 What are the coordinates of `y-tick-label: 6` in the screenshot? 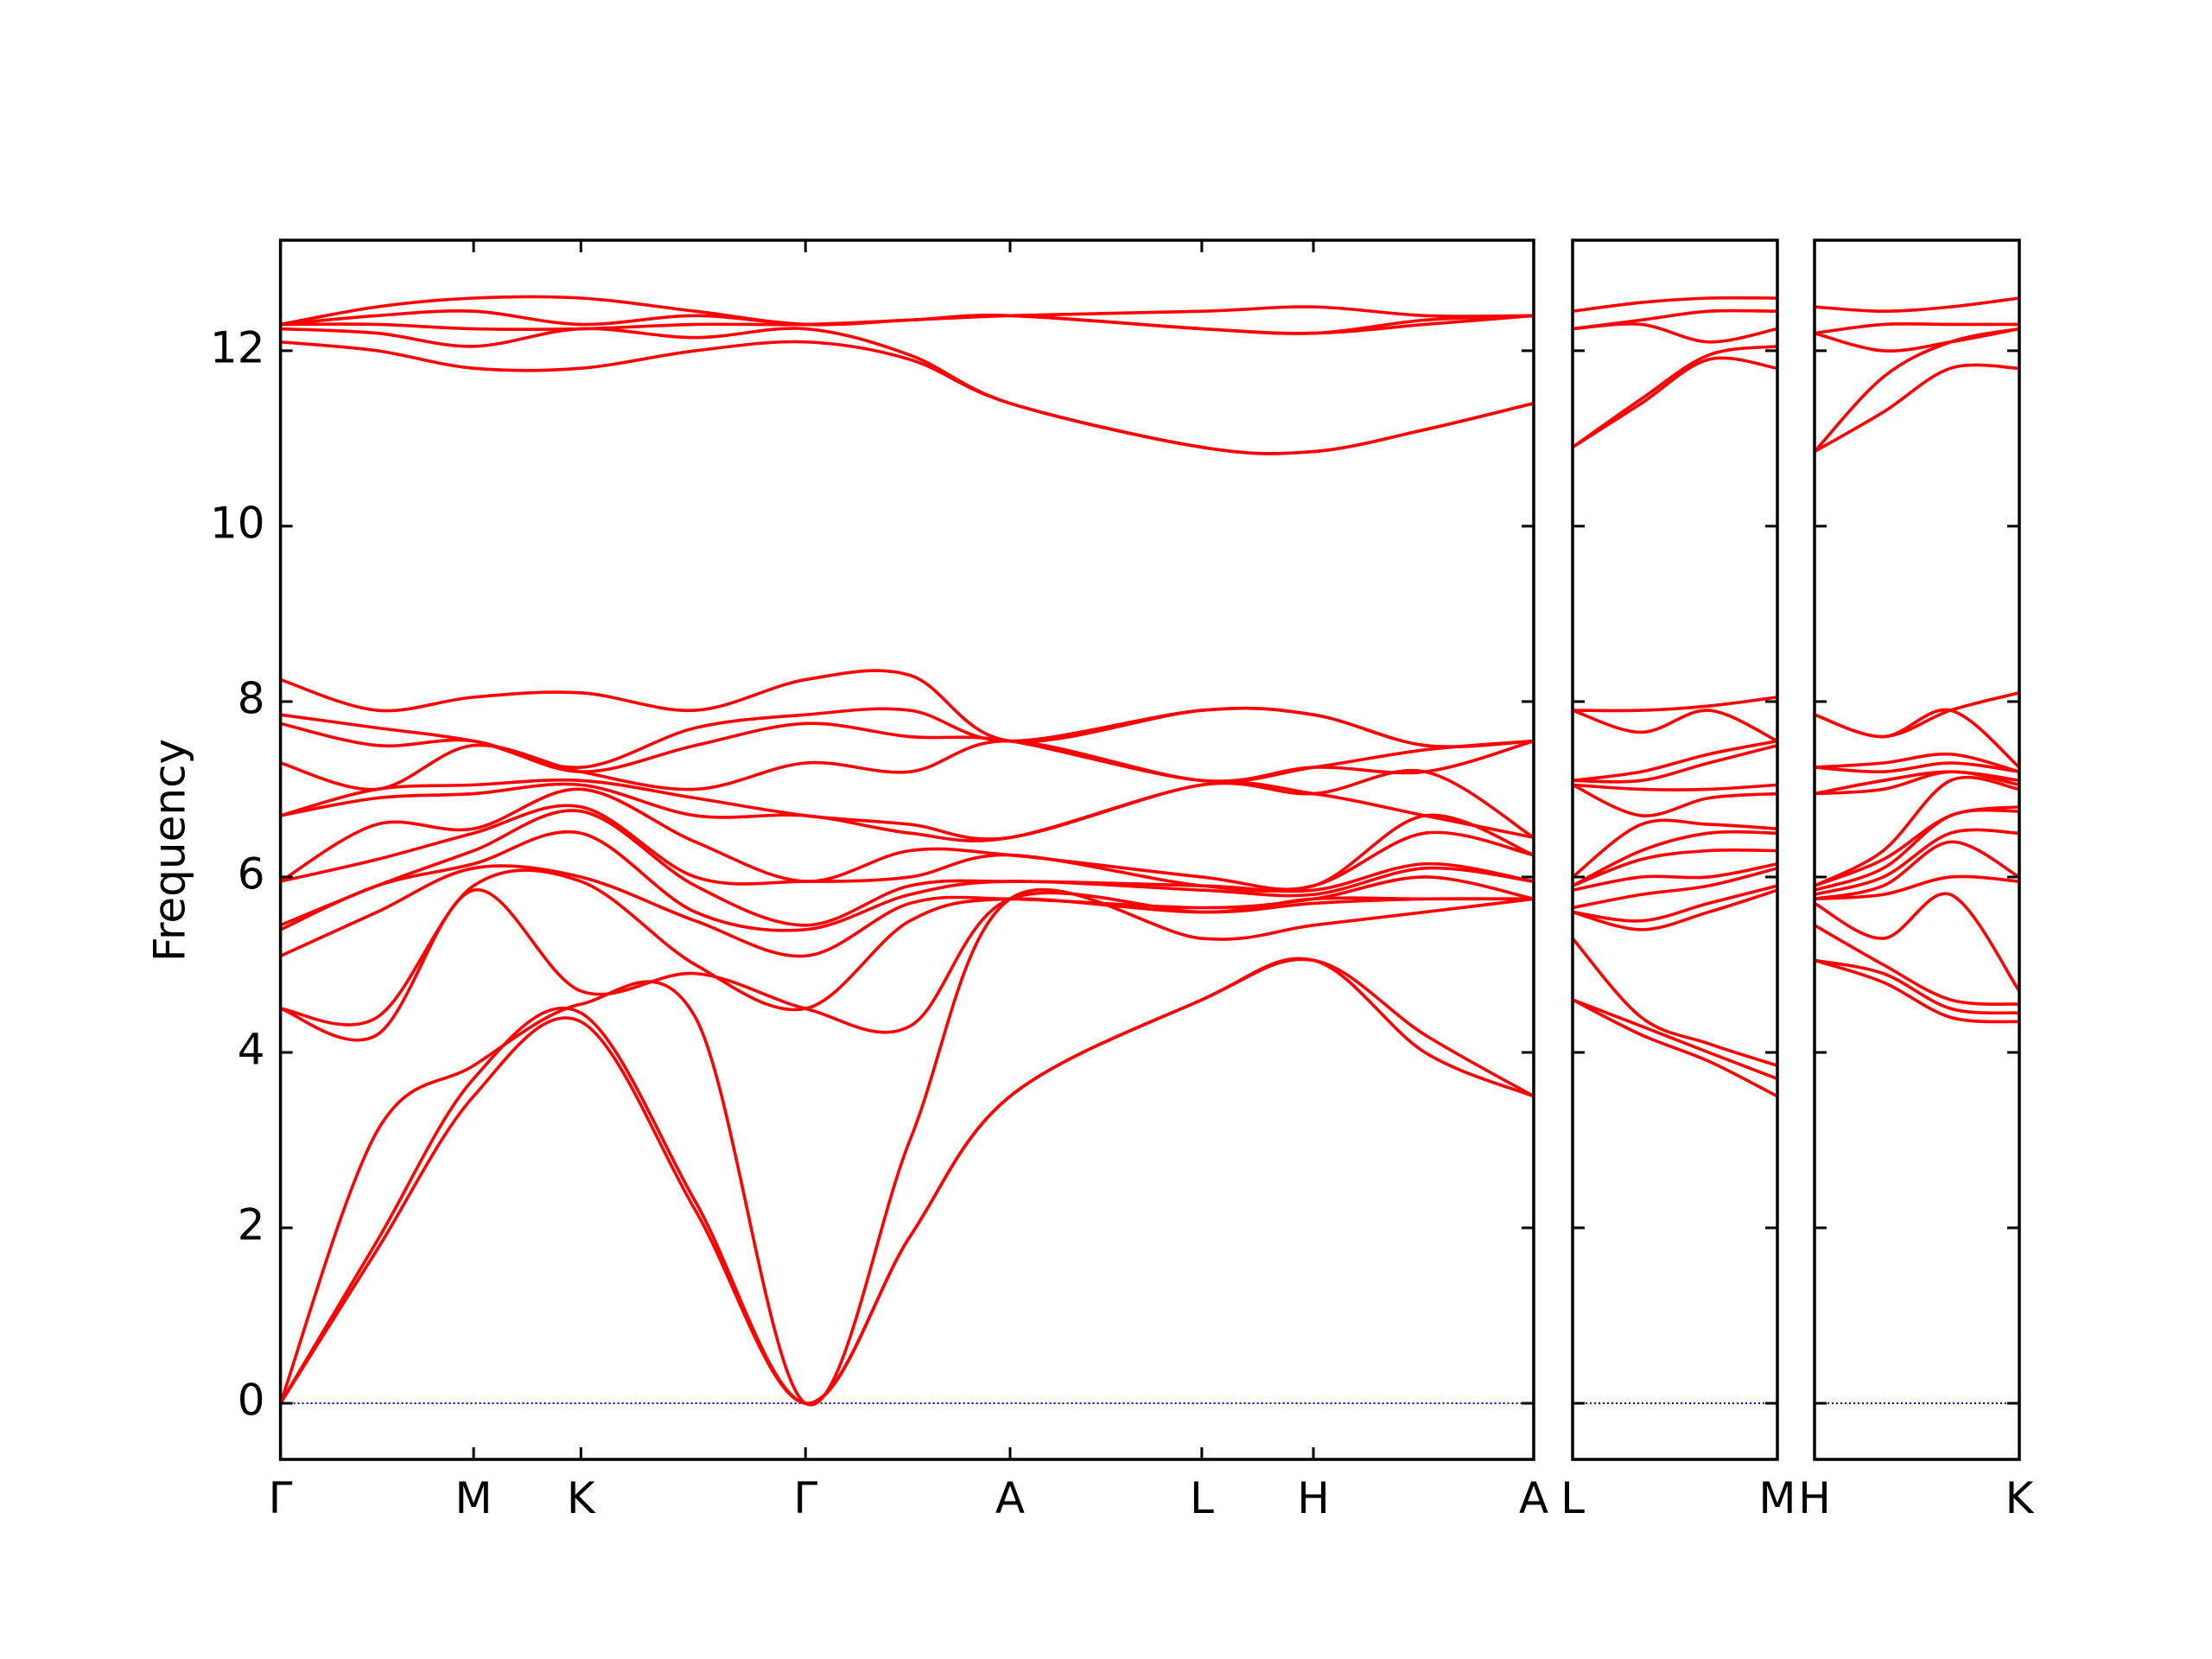 It's located at (251, 874).